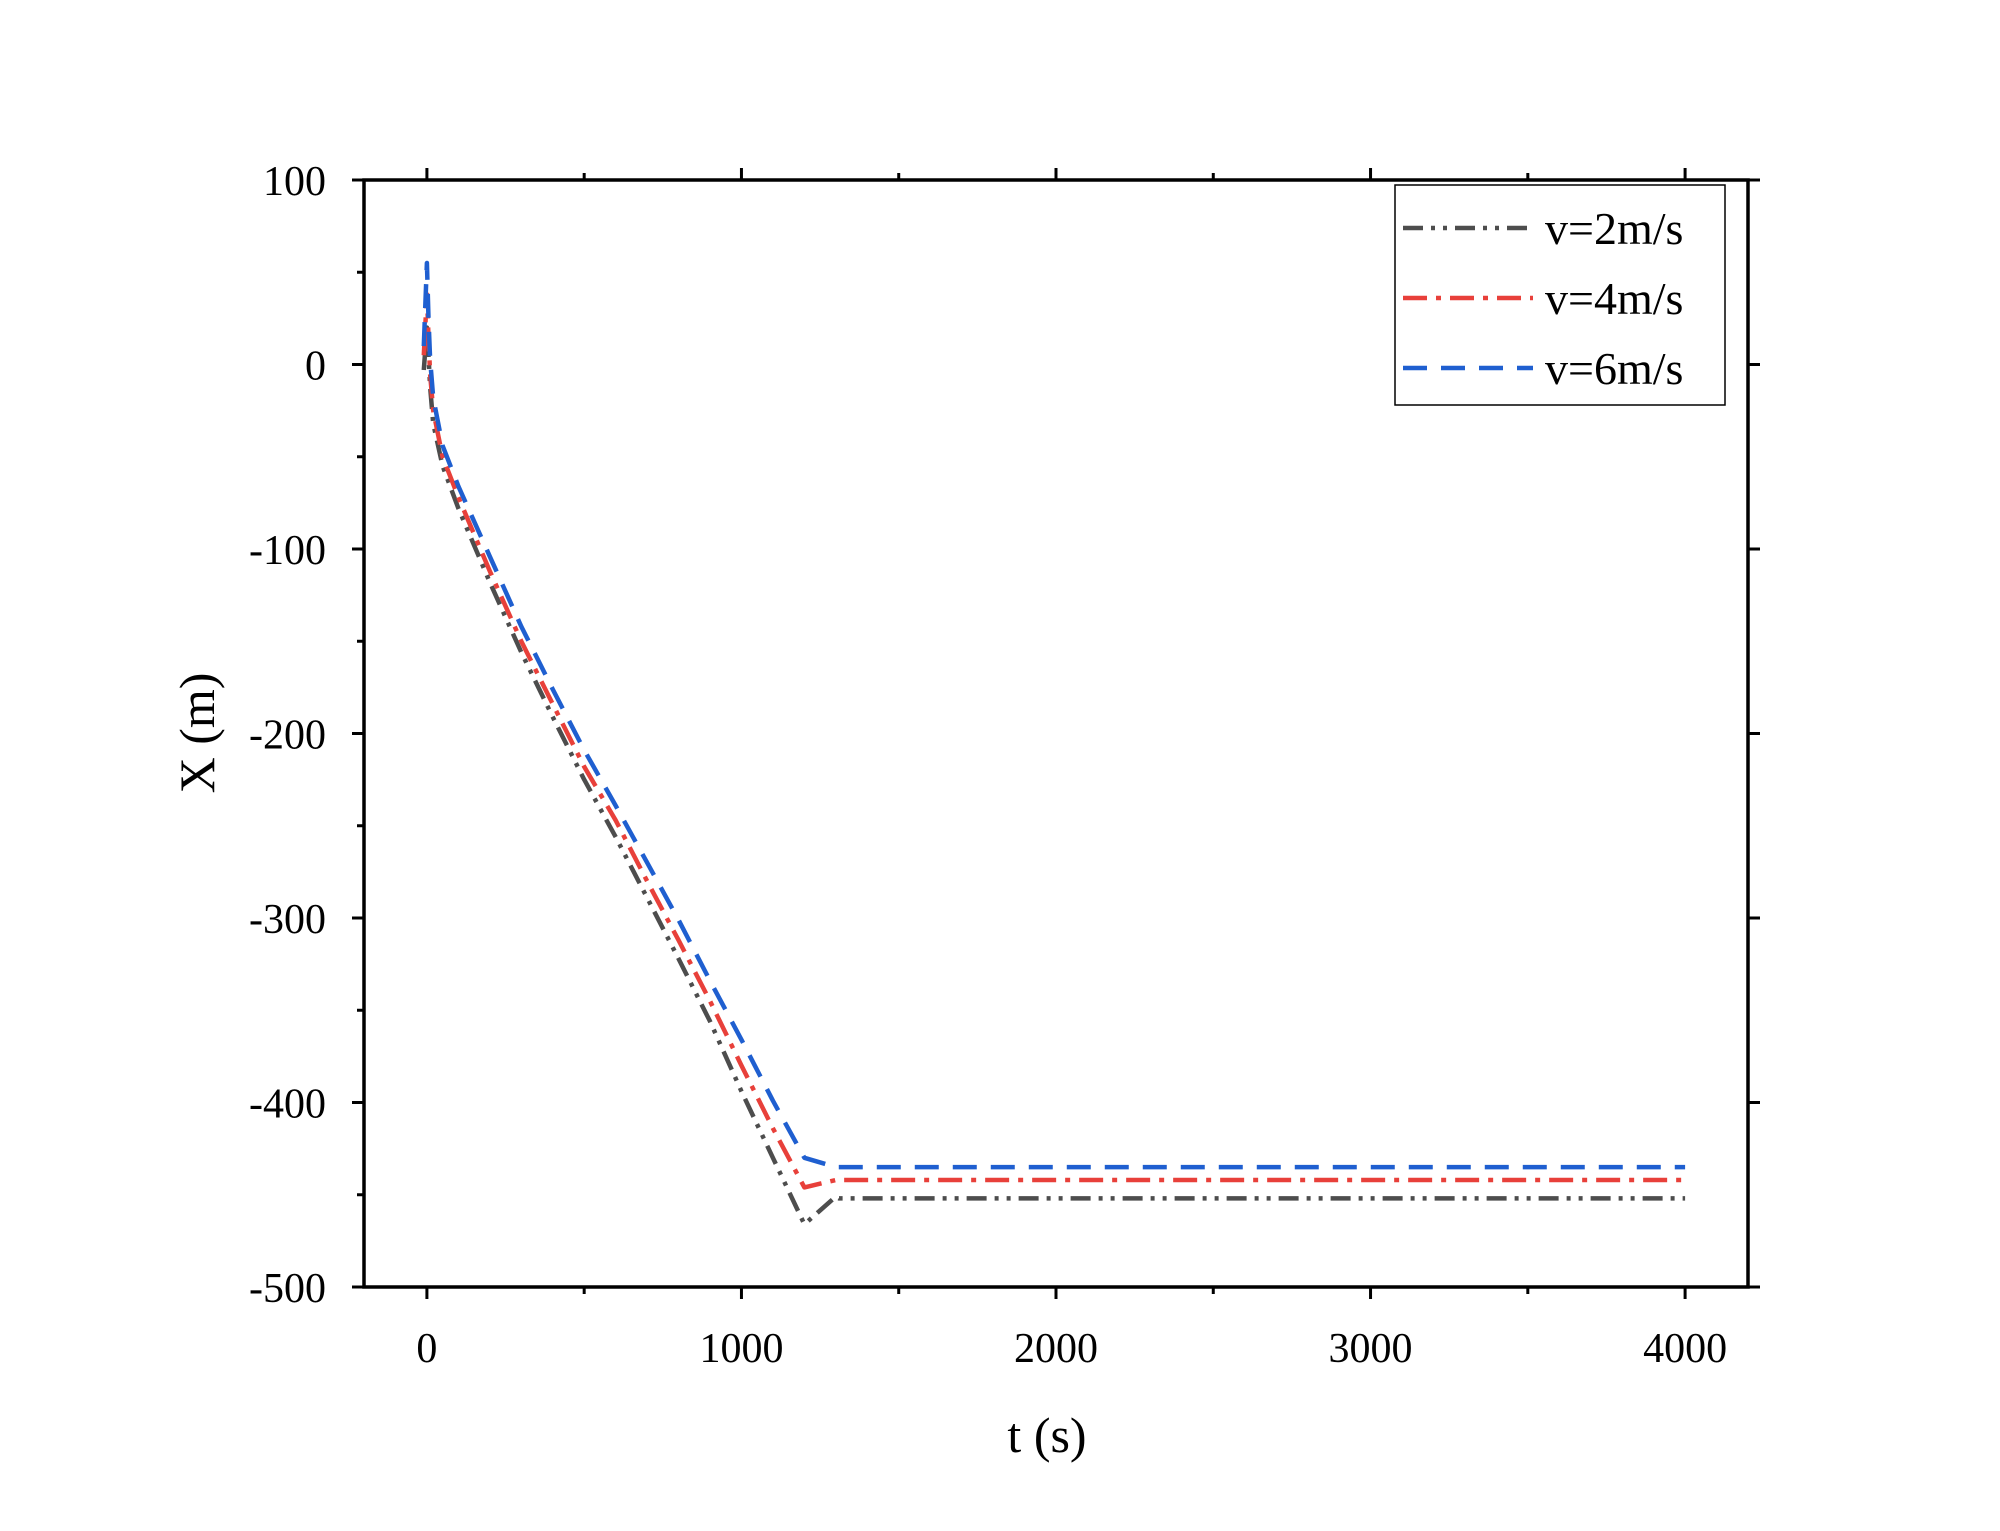 This screenshot has width=2000, height=1531. I want to click on y-tick-label: 0, so click(315, 367).